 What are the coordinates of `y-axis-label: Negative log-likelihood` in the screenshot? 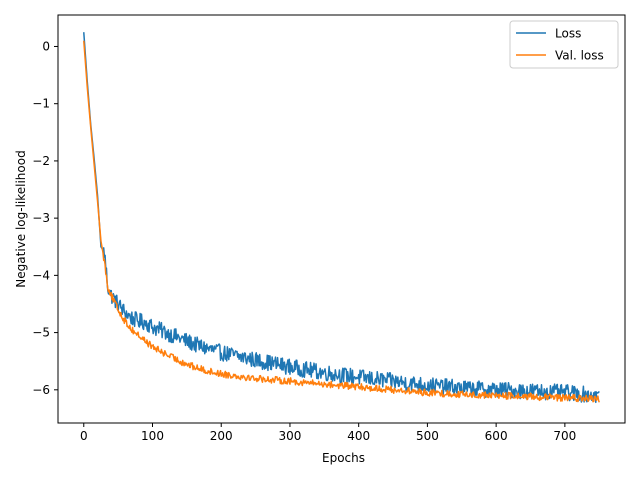 It's located at (21, 218).